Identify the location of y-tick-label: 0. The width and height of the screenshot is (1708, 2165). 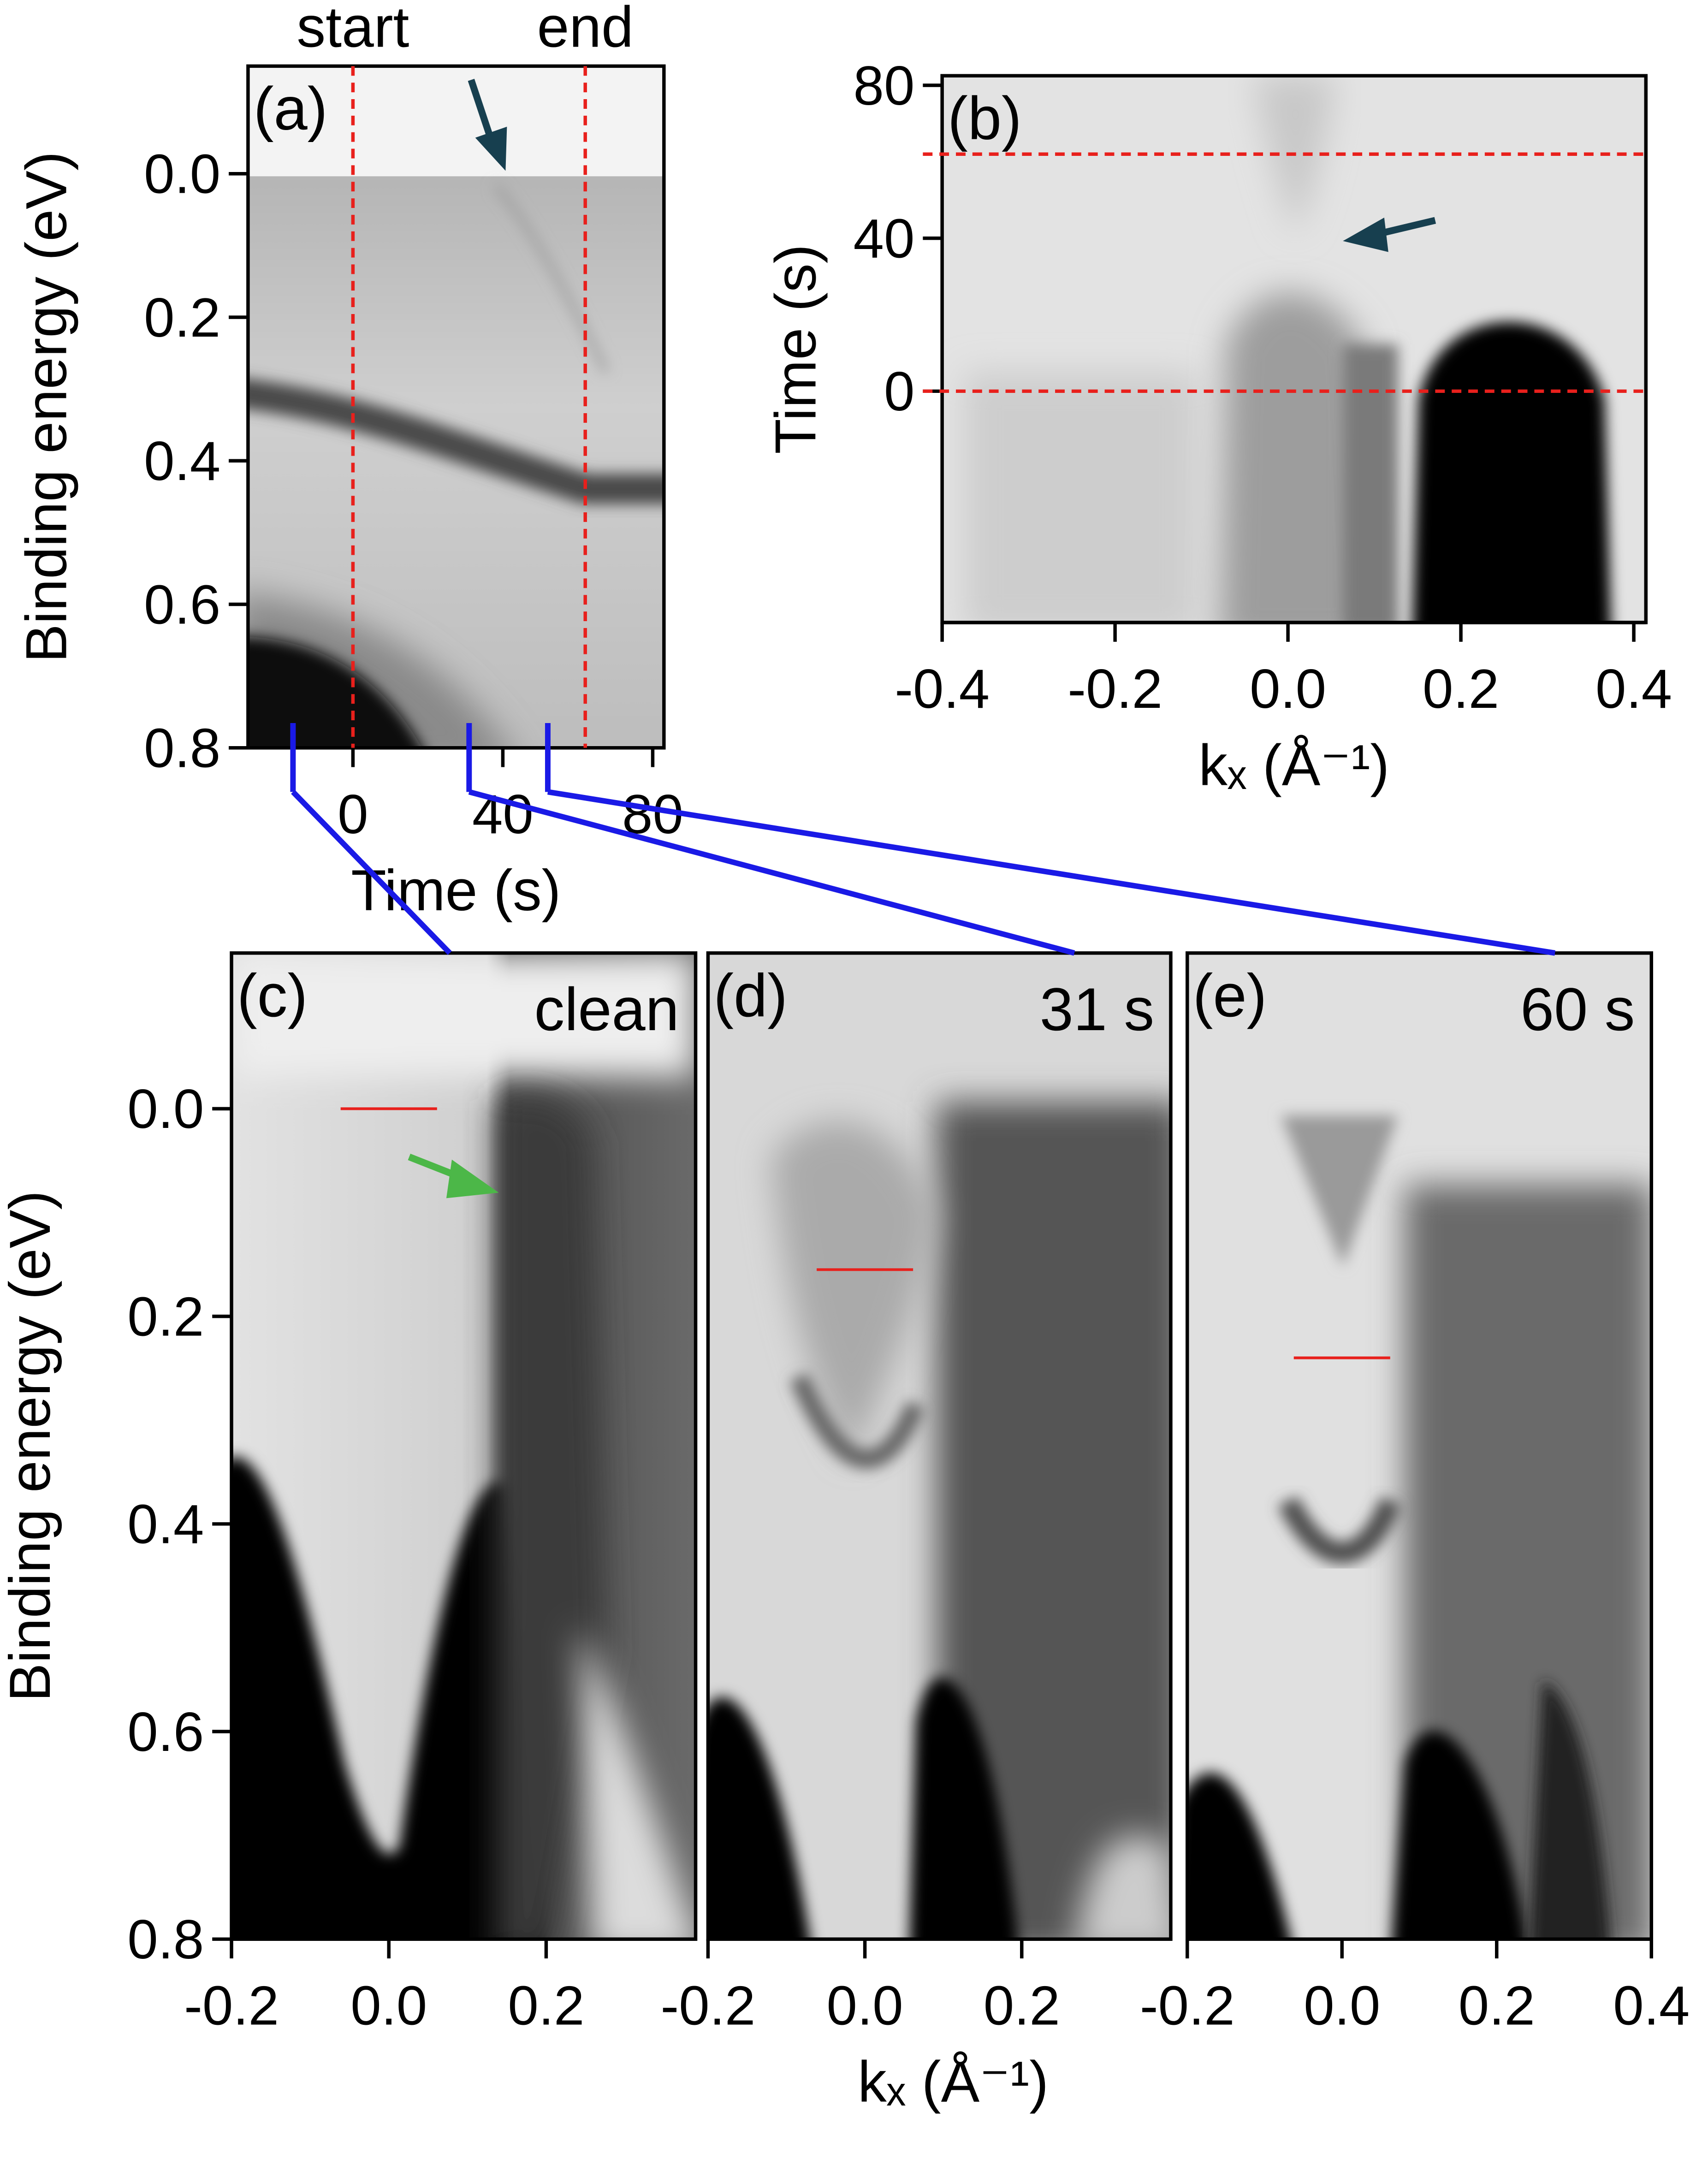
(899, 391).